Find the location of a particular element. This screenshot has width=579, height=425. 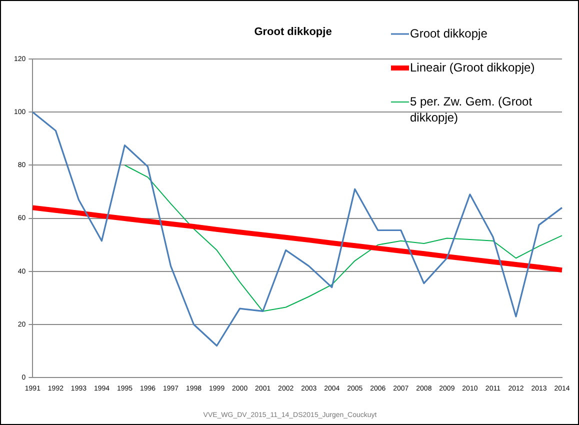

chart-title: Groot dikkopje is located at coordinates (293, 32).